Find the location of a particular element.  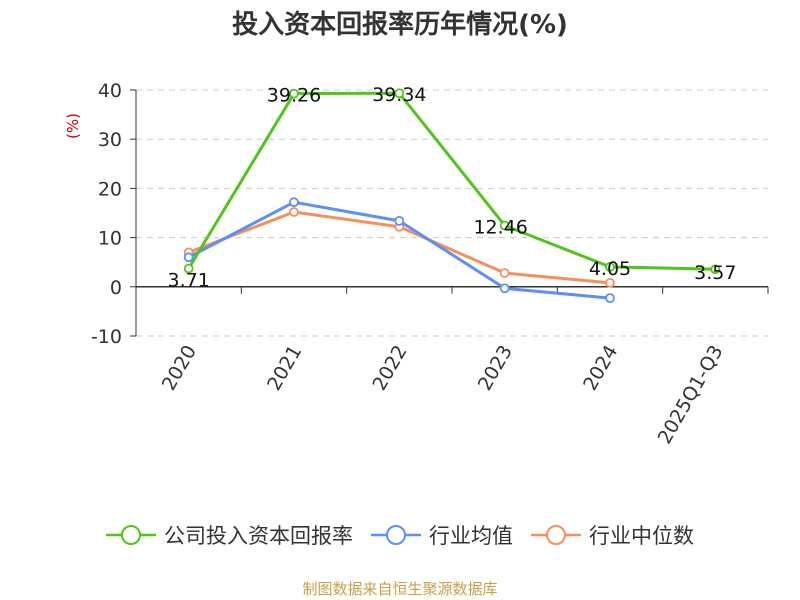

data-label: 39.26 is located at coordinates (294, 96).